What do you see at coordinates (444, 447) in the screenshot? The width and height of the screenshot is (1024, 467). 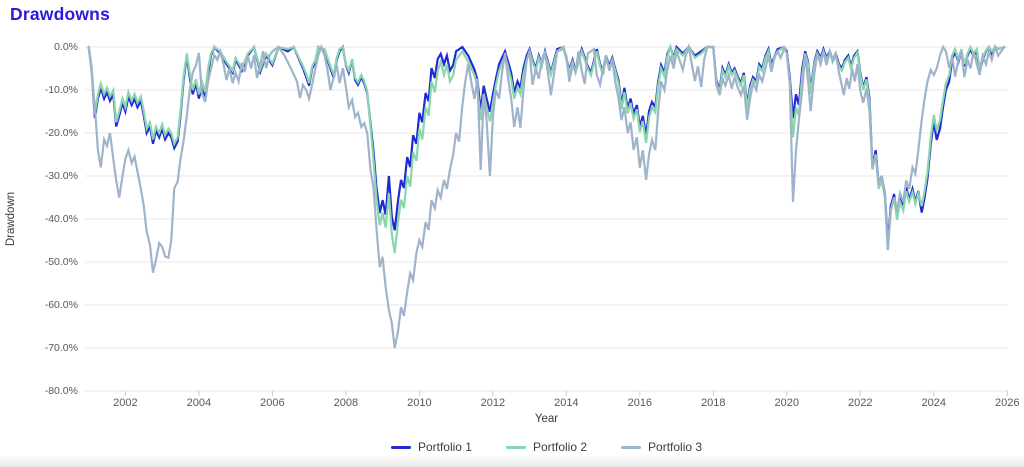 I see `legend-label: Portfolio 1` at bounding box center [444, 447].